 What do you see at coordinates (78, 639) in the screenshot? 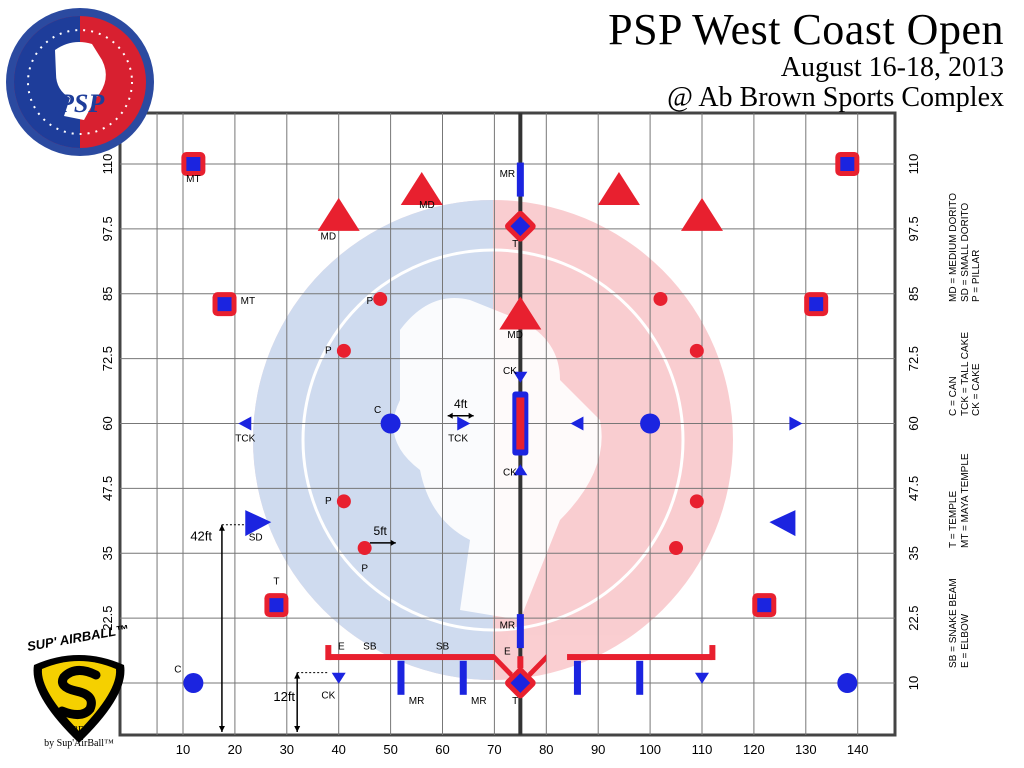
I see `supairball-brand: SUP' AIRBALL™` at bounding box center [78, 639].